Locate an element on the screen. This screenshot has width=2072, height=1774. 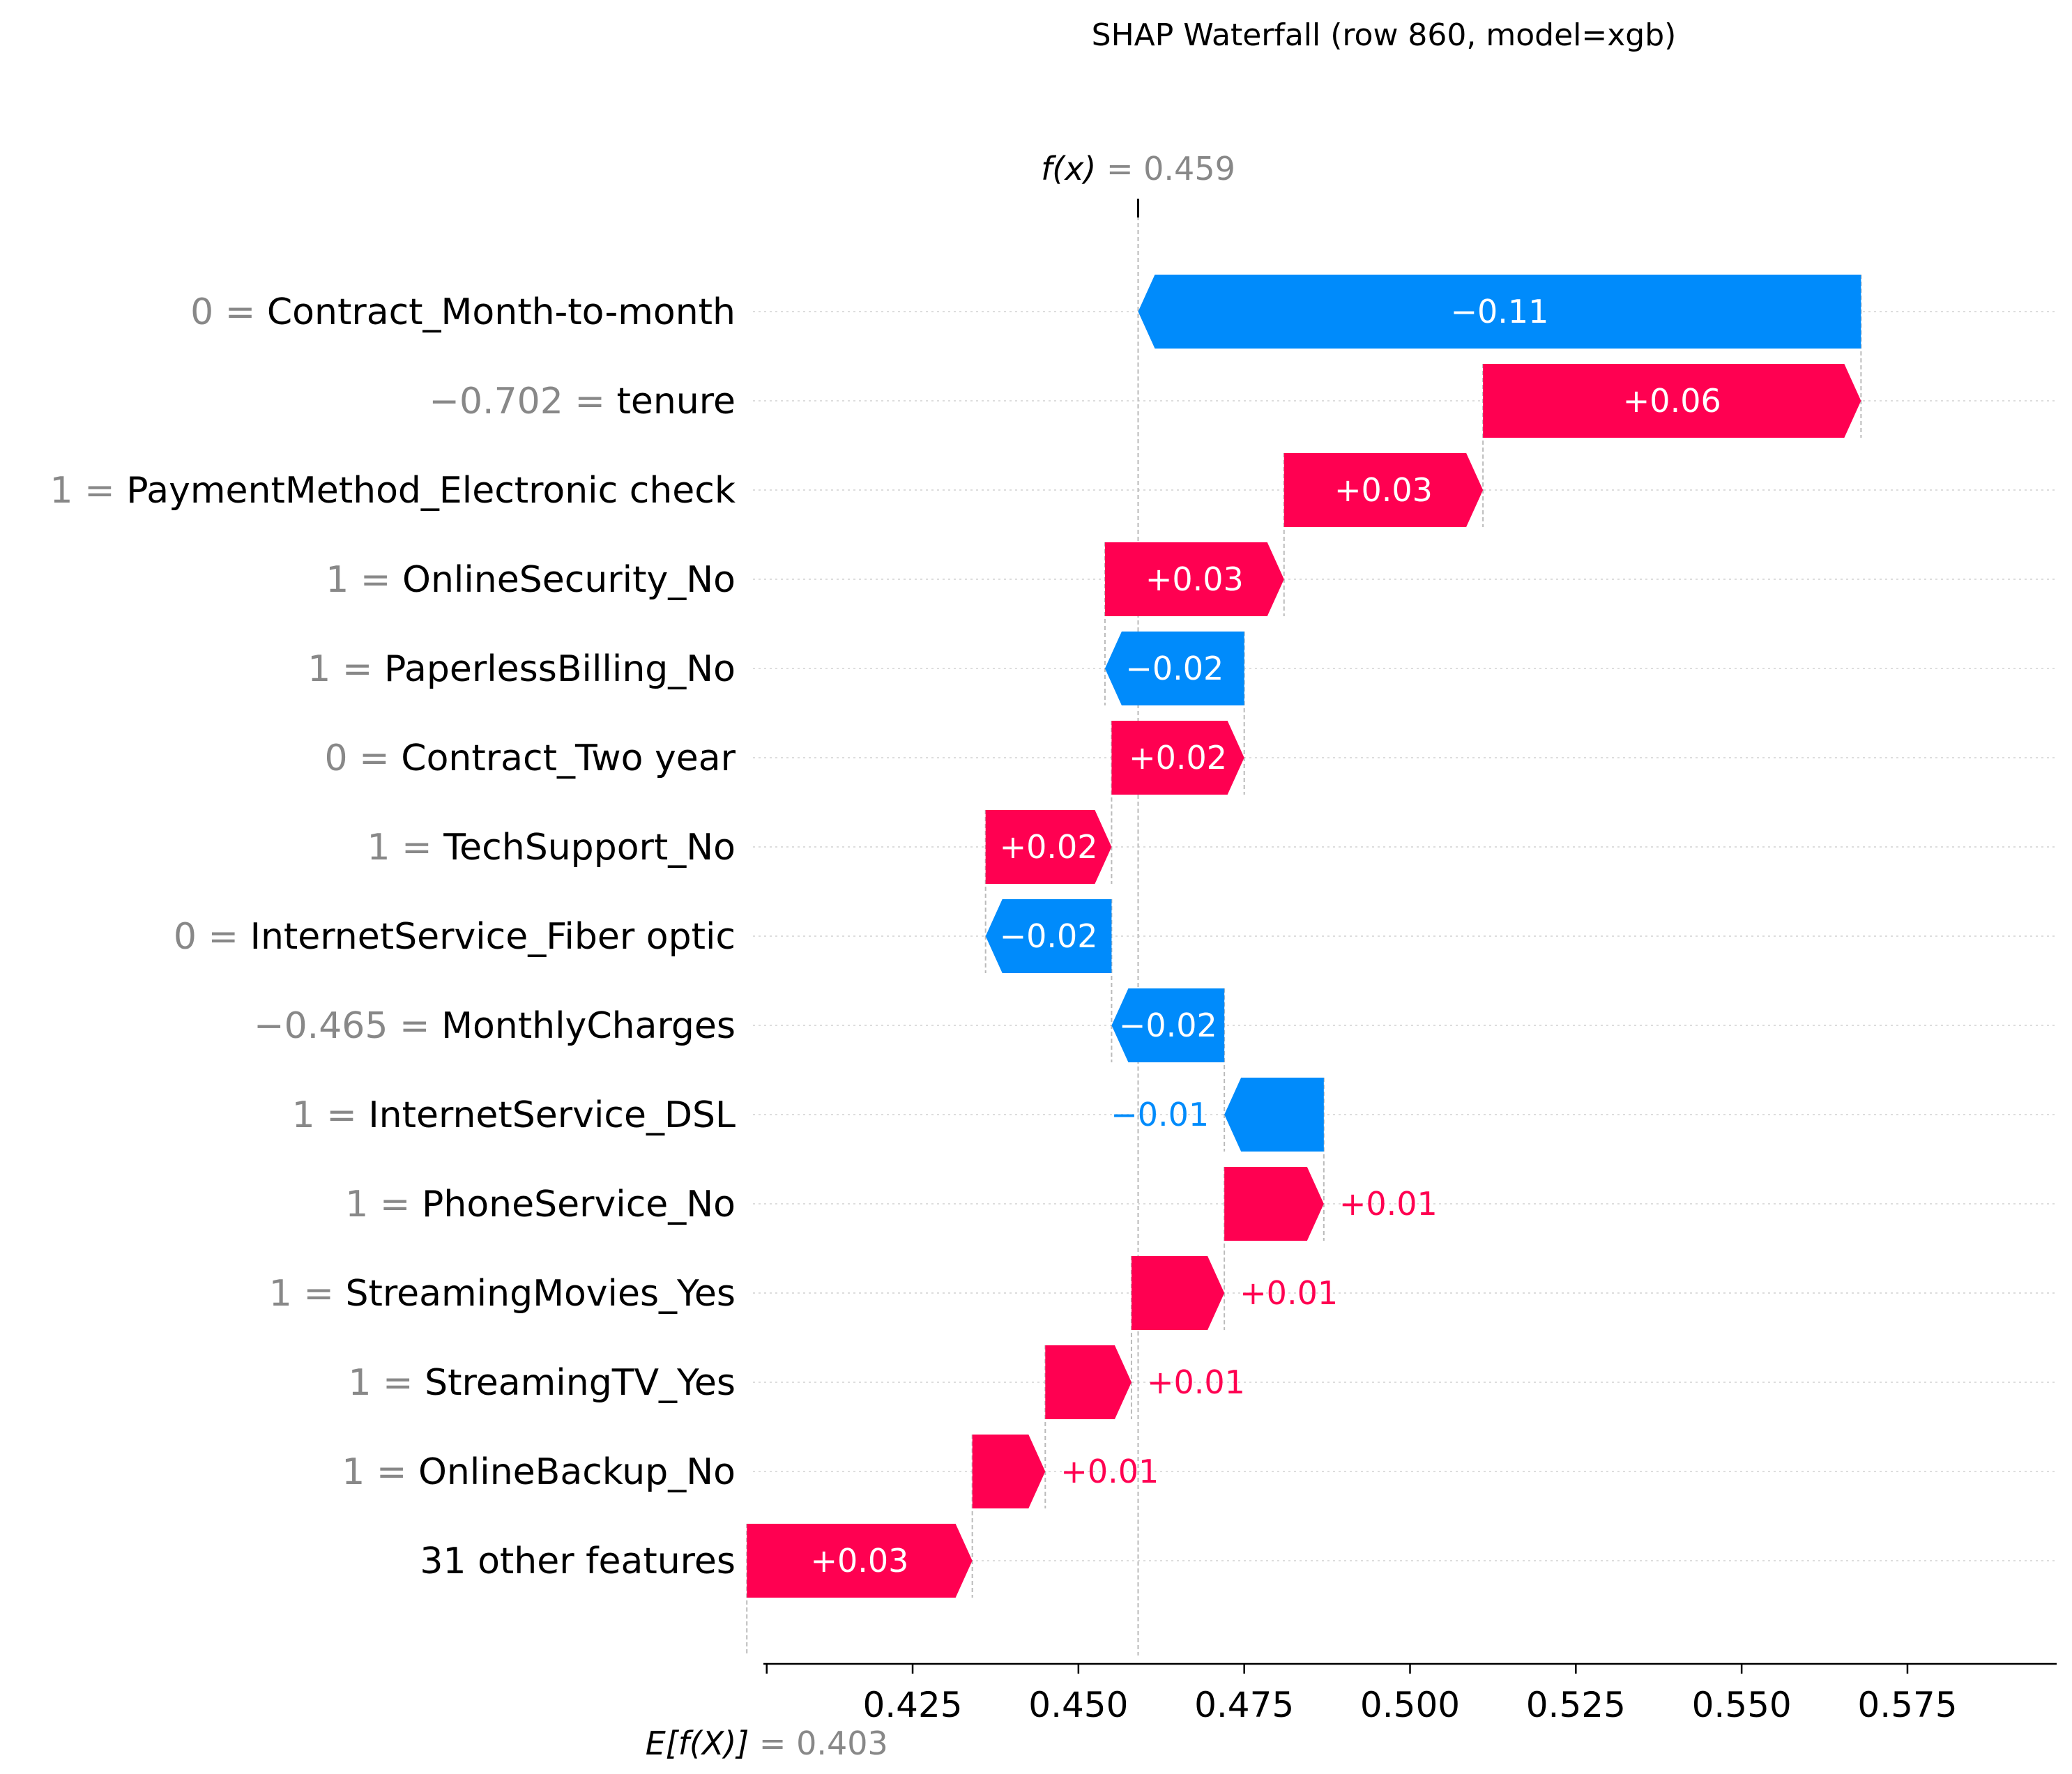
fx-name: f(x) is located at coordinates (1073, 169).